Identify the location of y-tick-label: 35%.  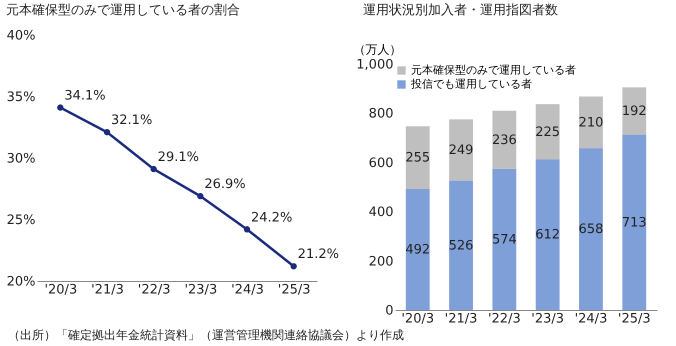
(21, 97).